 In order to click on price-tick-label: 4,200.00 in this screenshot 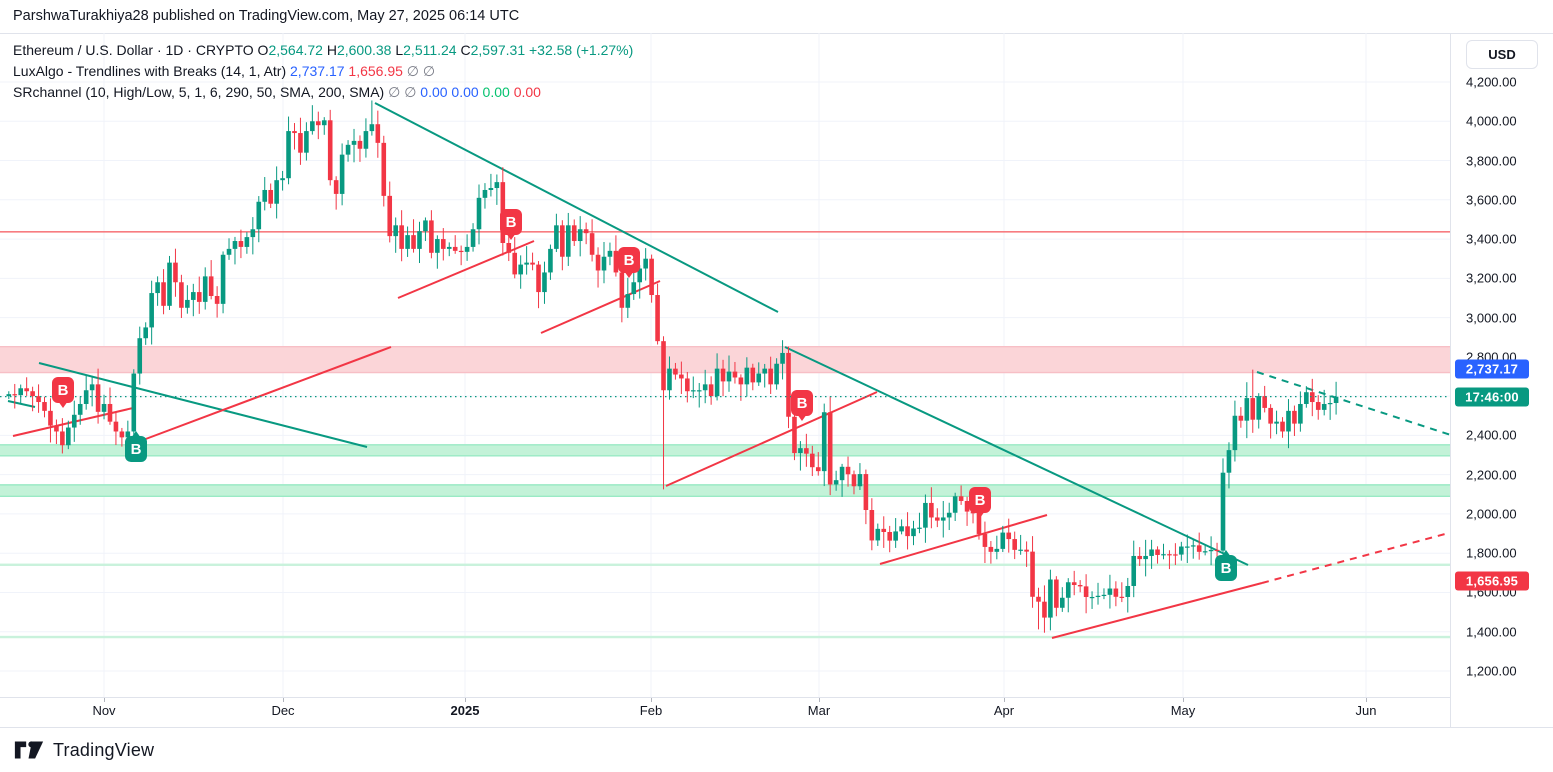, I will do `click(1491, 82)`.